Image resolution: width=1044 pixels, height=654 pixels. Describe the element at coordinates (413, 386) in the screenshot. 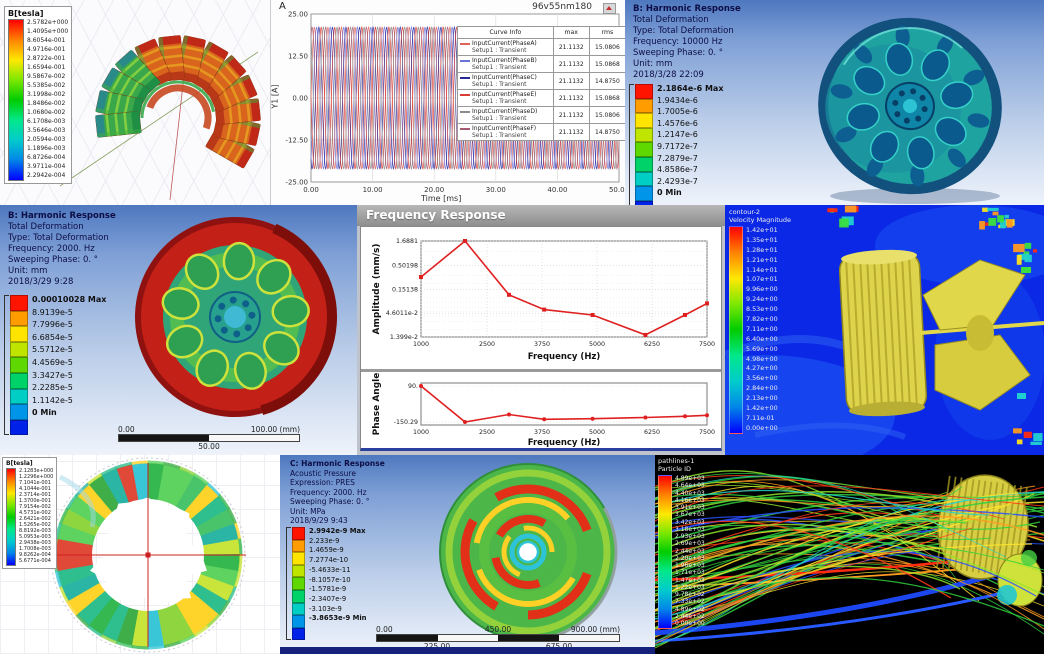

I see `svg-text: 90.` at that location.